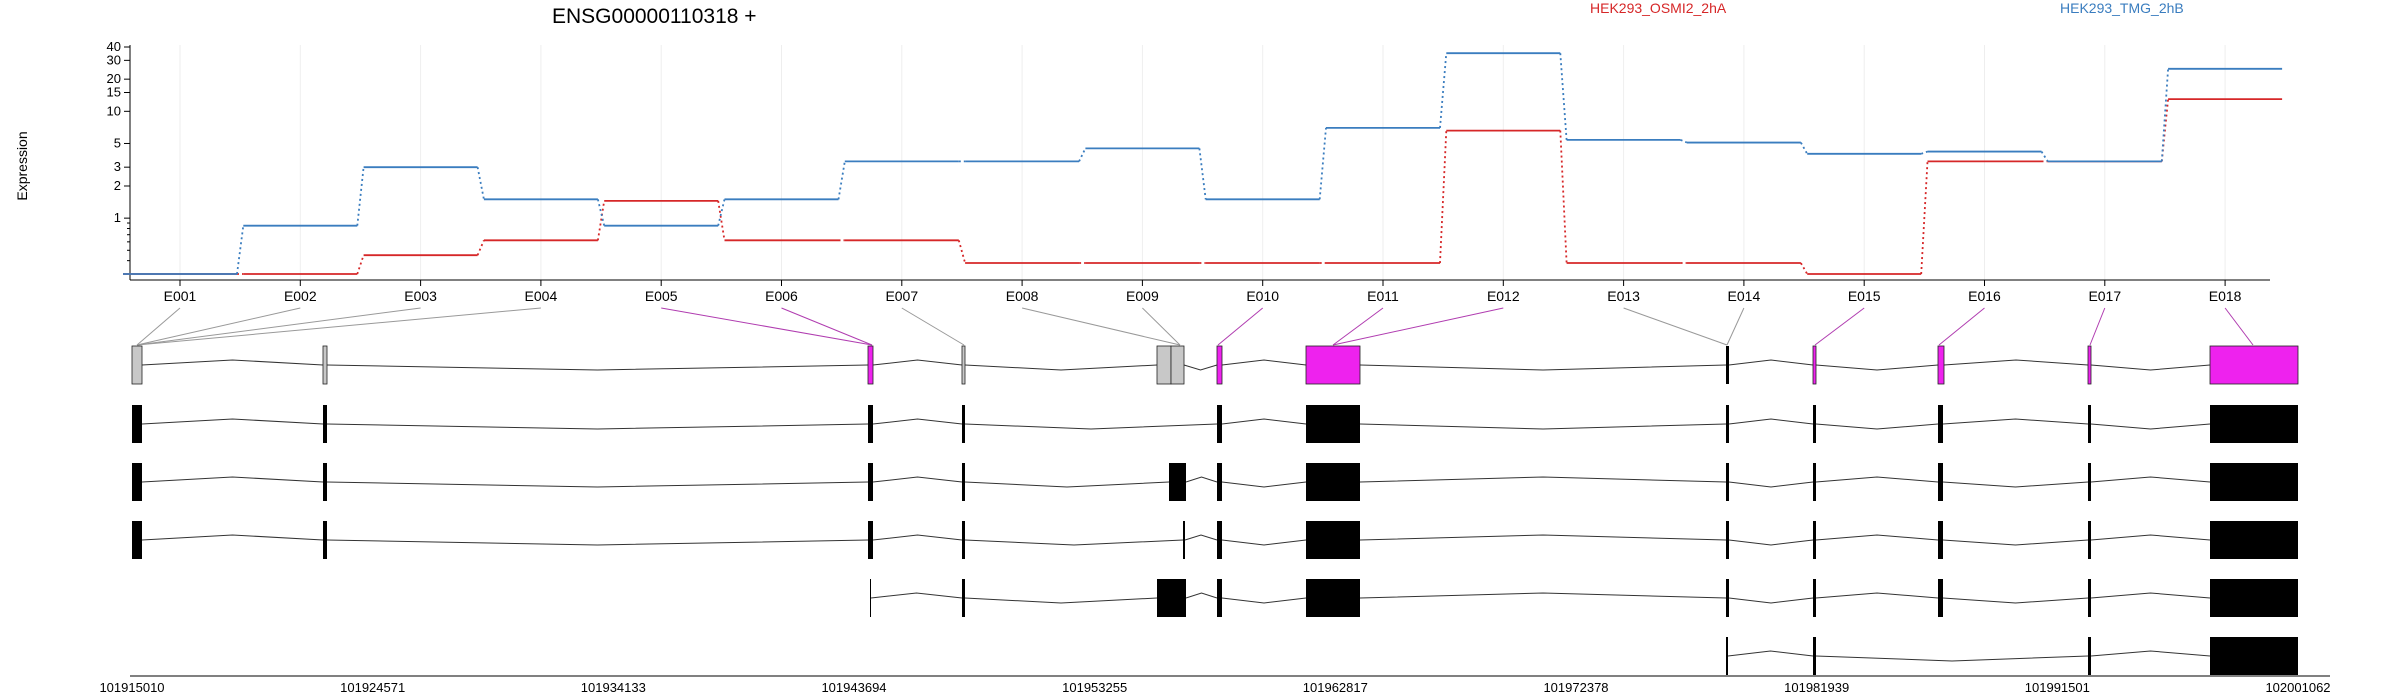 The image size is (2400, 700). What do you see at coordinates (1658, 8) in the screenshot?
I see `legend-osmi2: HEK293_OSMI2_2hA` at bounding box center [1658, 8].